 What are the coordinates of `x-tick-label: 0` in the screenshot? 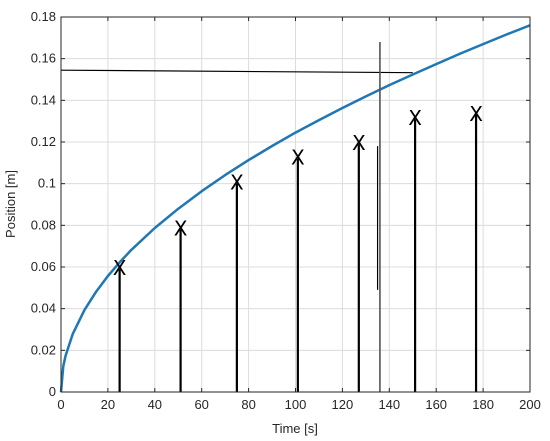 It's located at (60, 404).